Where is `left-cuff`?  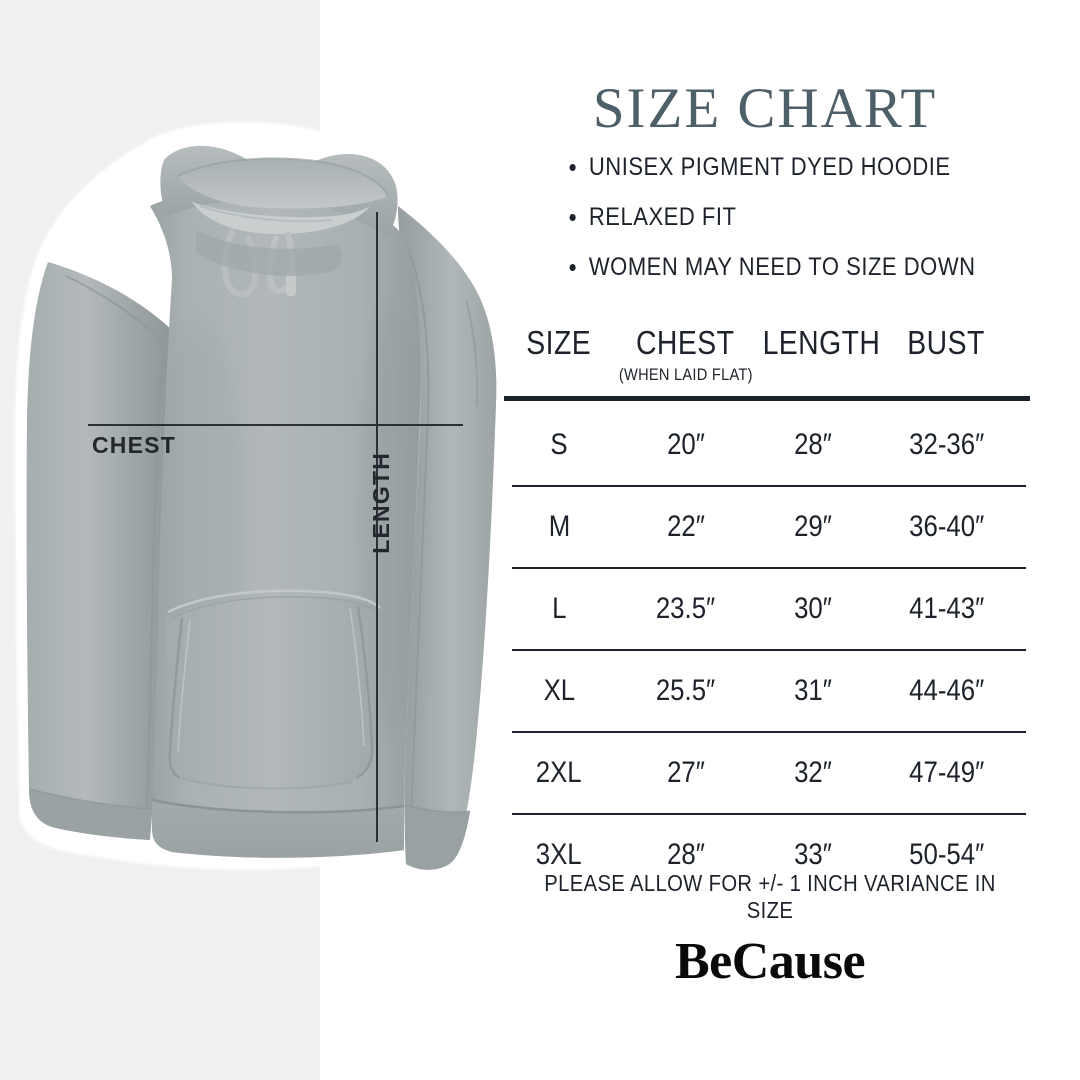 left-cuff is located at coordinates (89, 815).